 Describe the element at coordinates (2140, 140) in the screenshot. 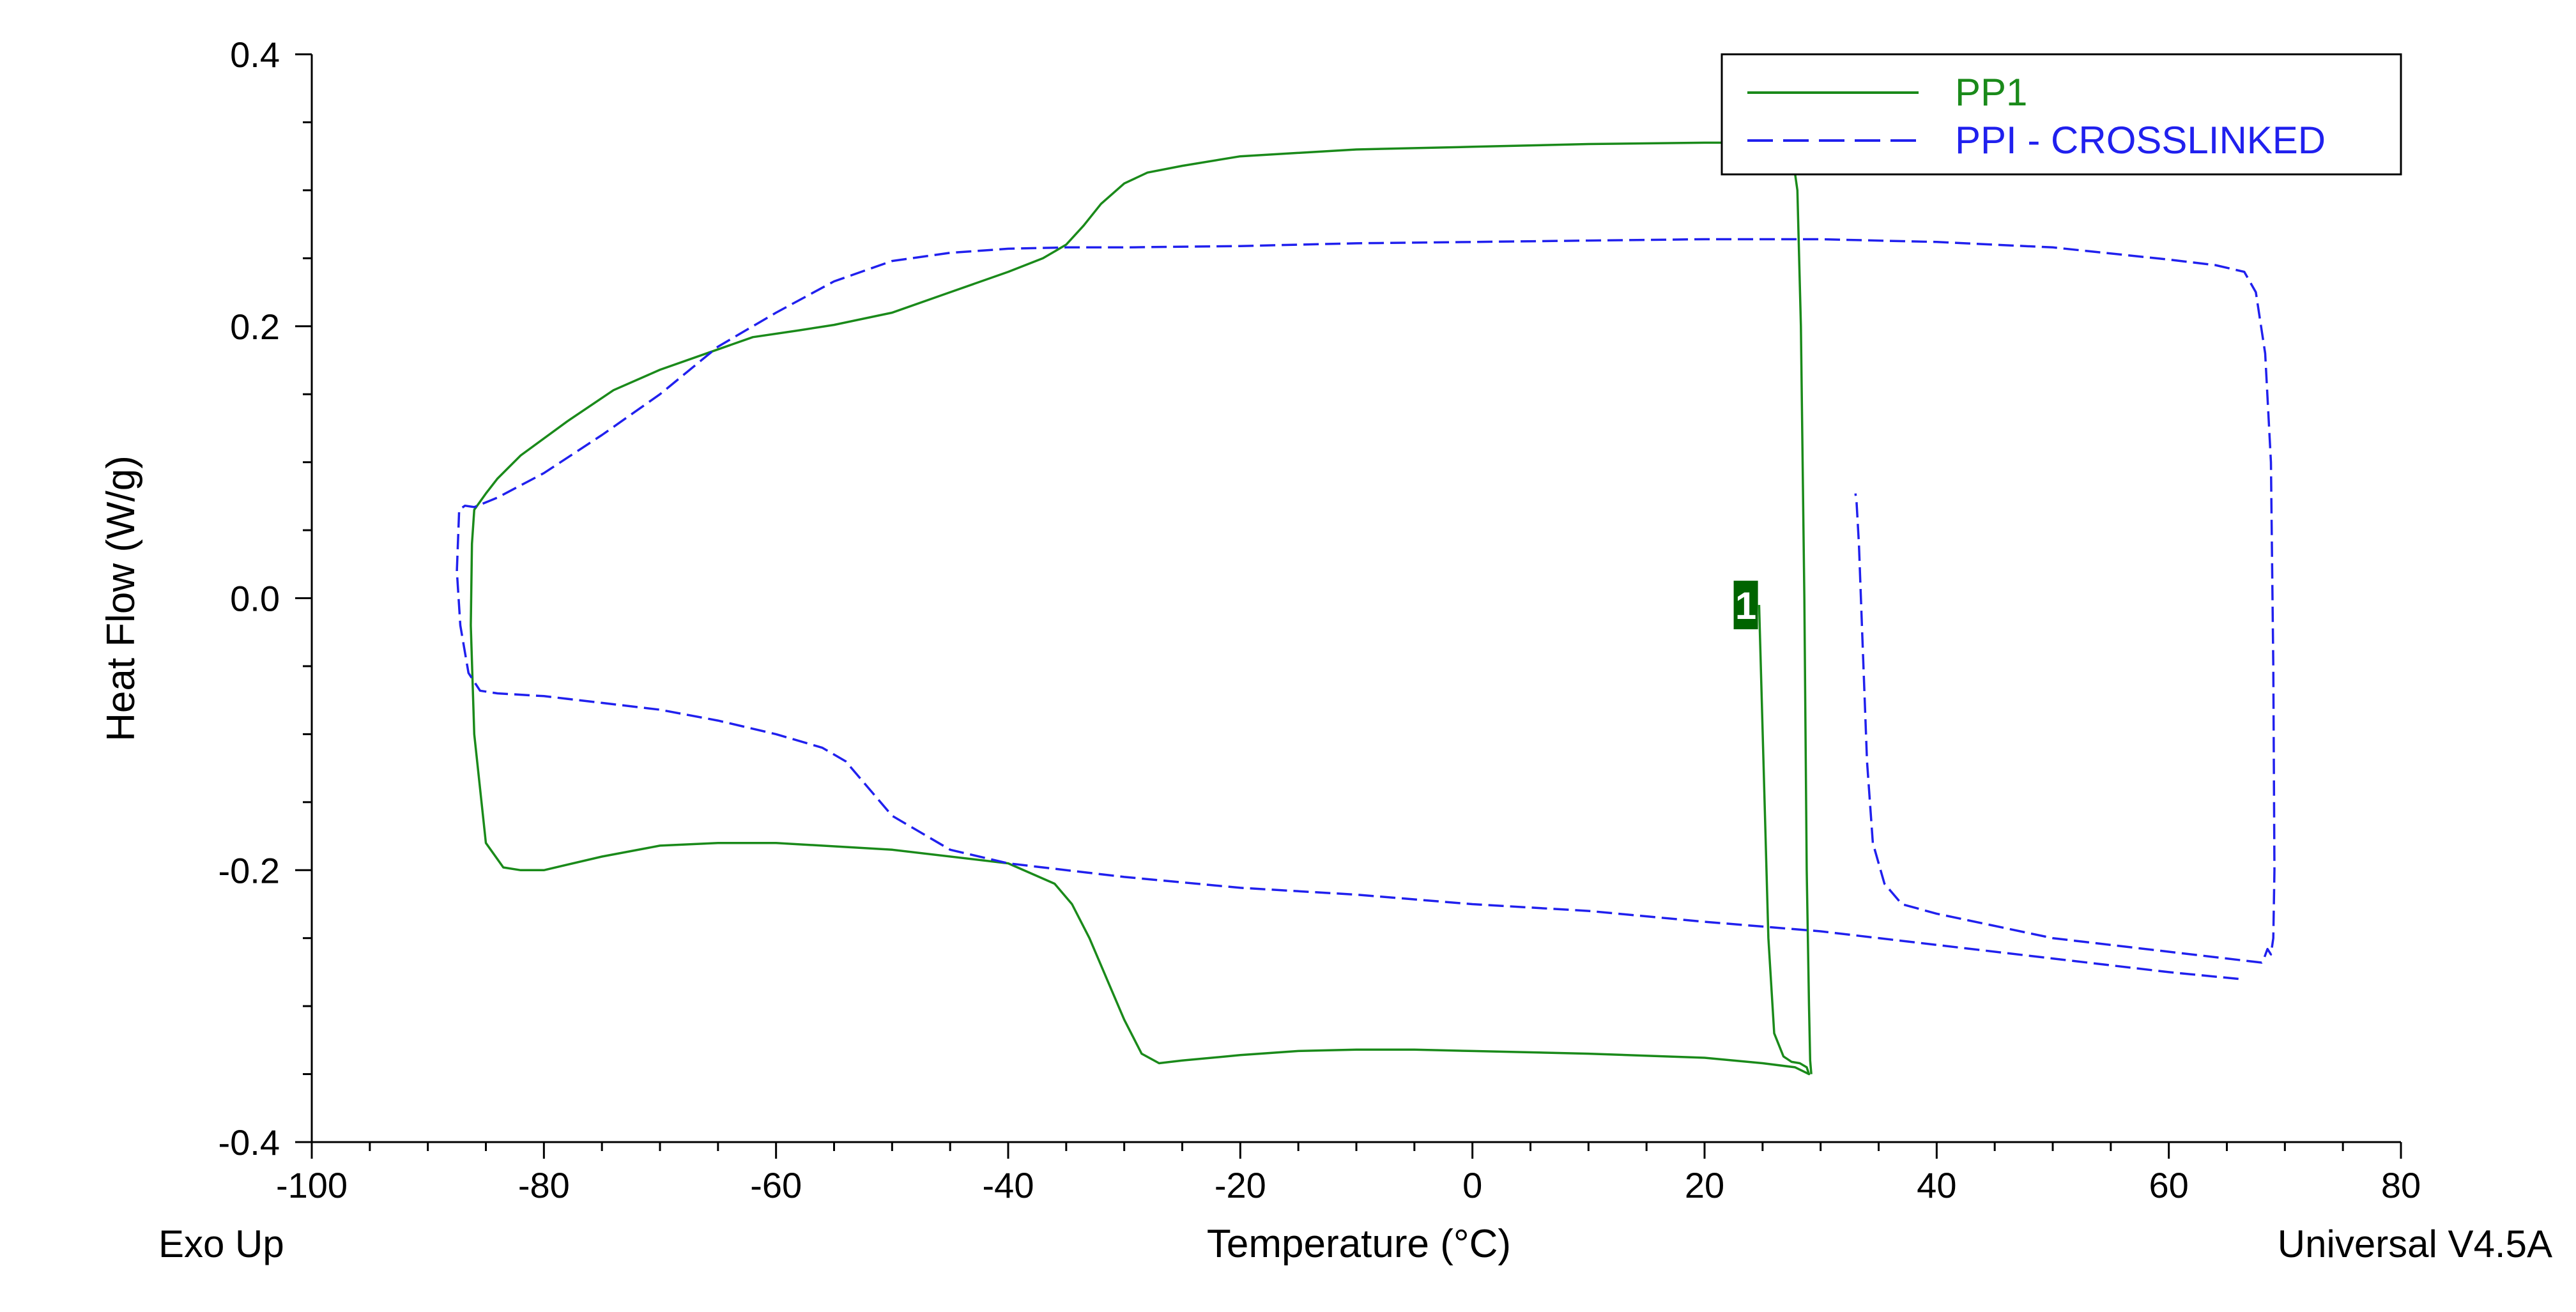

I see `legend-entry-label: PPI - CROSSLINKED` at that location.